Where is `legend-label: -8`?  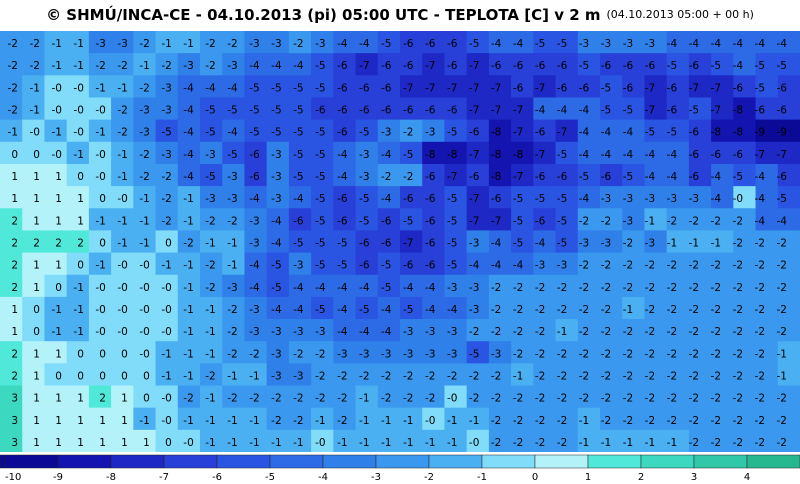
legend-label: -8 is located at coordinates (111, 477).